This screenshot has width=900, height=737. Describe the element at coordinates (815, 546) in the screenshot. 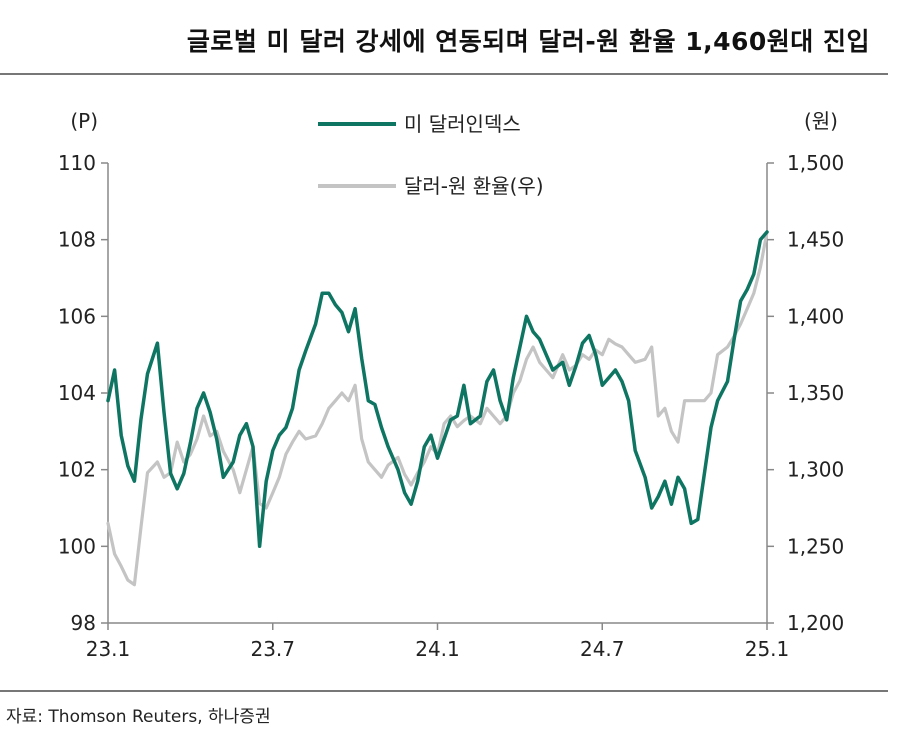

I see `right-tick-label: 1,250` at that location.